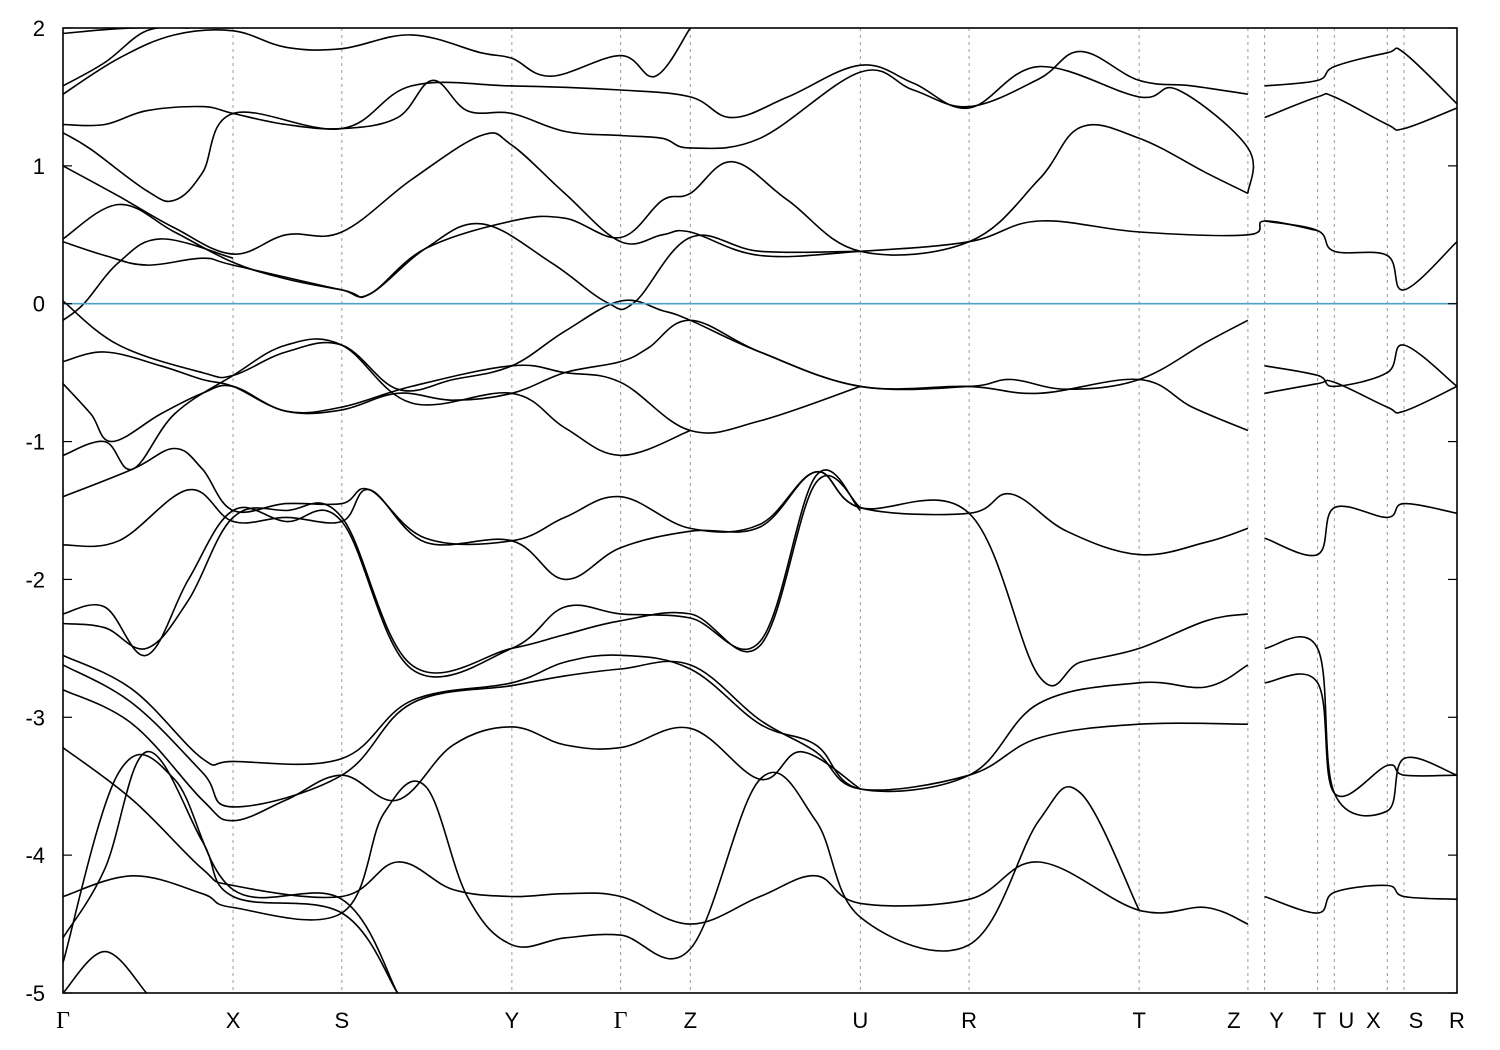 This screenshot has width=1500, height=1050. Describe the element at coordinates (39, 304) in the screenshot. I see `y-tick-label: 0` at that location.